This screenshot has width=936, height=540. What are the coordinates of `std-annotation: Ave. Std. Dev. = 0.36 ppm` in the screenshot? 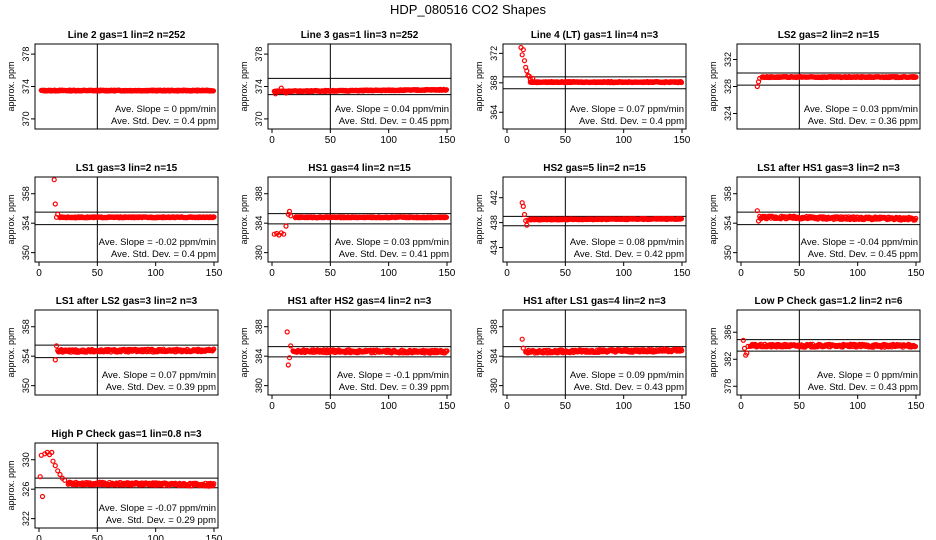 It's located at (863, 121).